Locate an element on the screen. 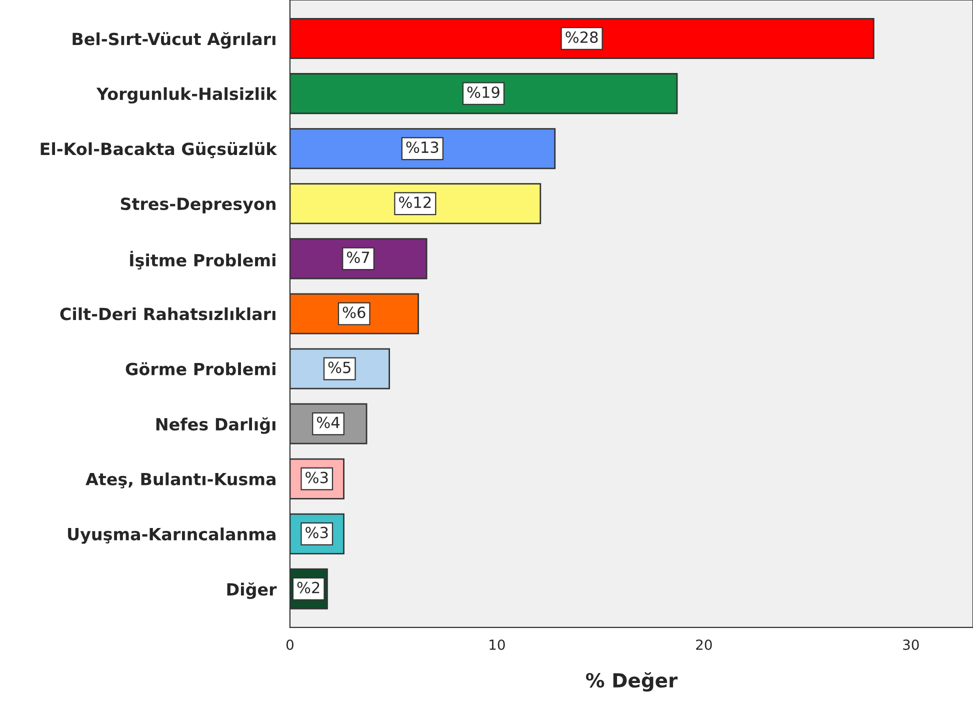 The image size is (973, 713). y-tick-label: Bel-Sırt-Vücut Ağrıları is located at coordinates (174, 40).